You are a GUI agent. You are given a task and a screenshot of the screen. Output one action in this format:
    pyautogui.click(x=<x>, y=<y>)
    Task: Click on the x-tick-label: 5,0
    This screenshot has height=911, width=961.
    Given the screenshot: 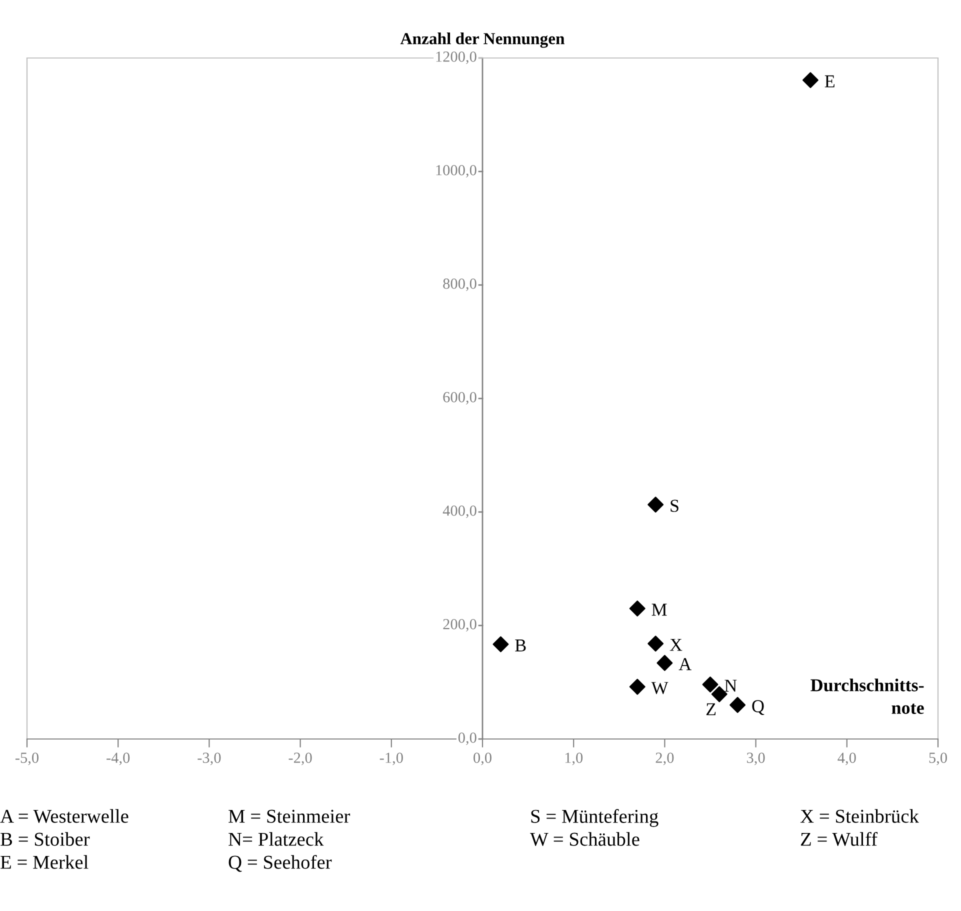 What is the action you would take?
    pyautogui.click(x=938, y=759)
    